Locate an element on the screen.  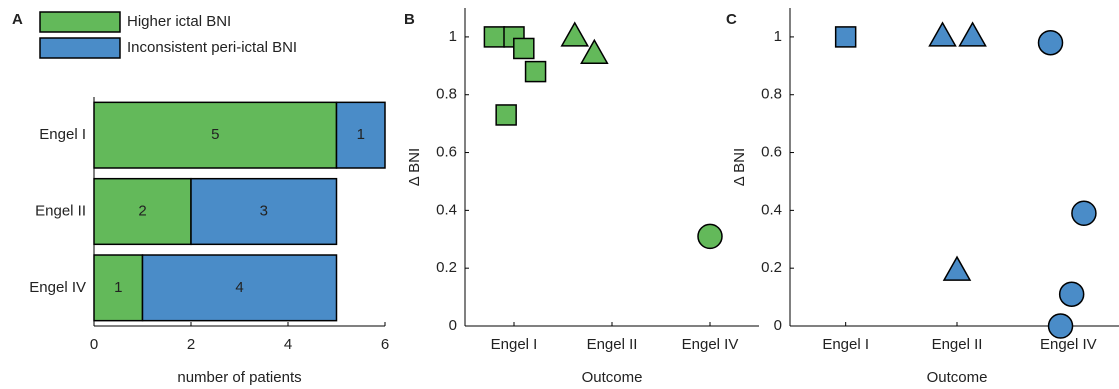
x-tick-label: 4 is located at coordinates (288, 344).